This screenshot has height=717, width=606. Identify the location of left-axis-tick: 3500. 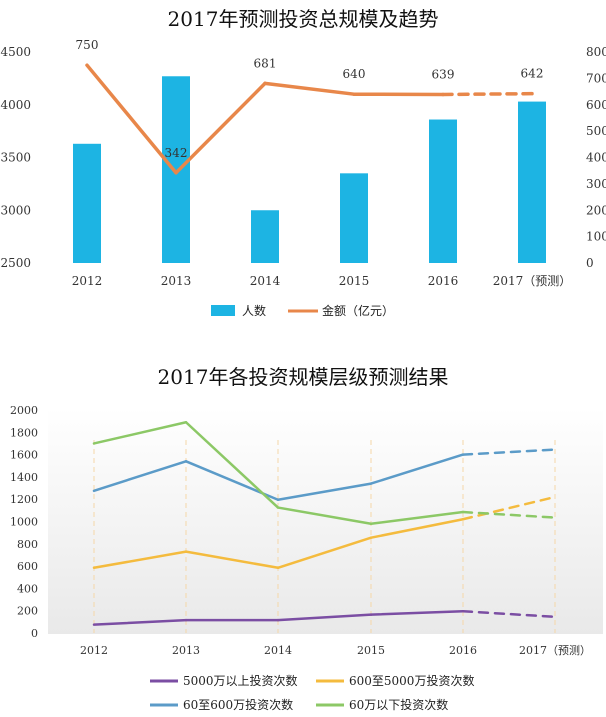
(15, 158).